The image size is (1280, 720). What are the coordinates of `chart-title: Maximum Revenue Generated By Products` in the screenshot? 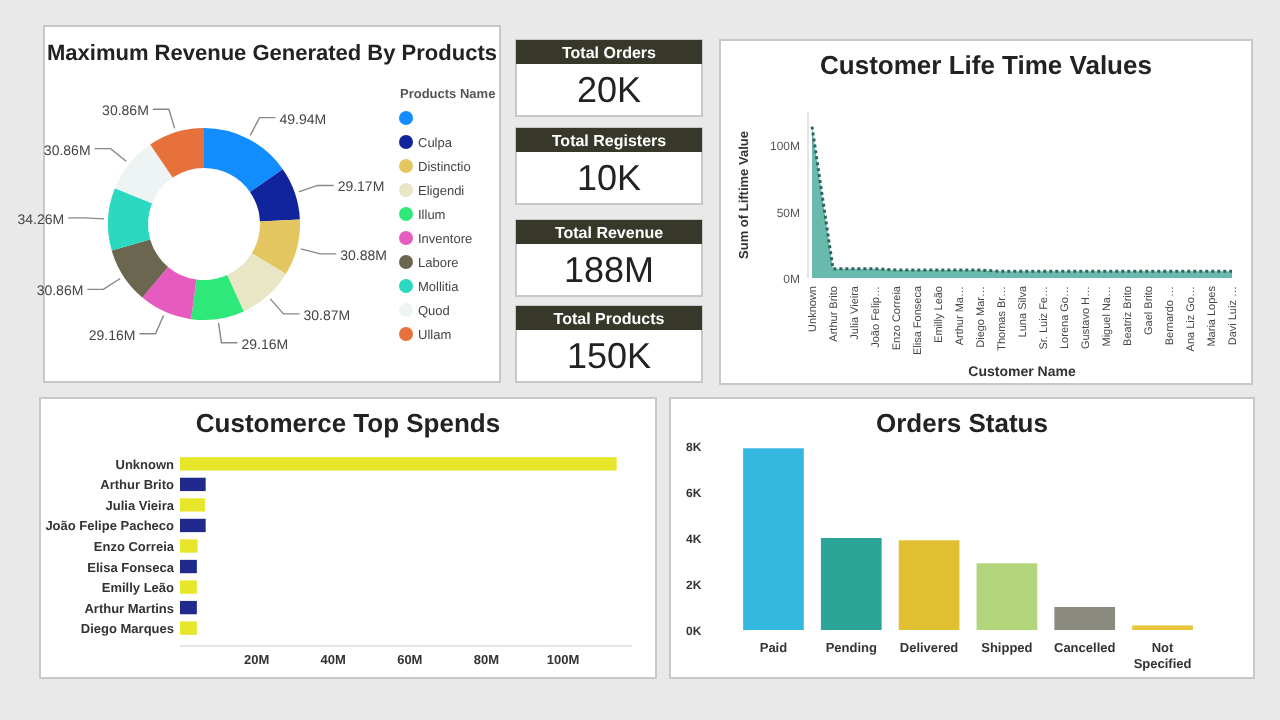 It's located at (272, 54).